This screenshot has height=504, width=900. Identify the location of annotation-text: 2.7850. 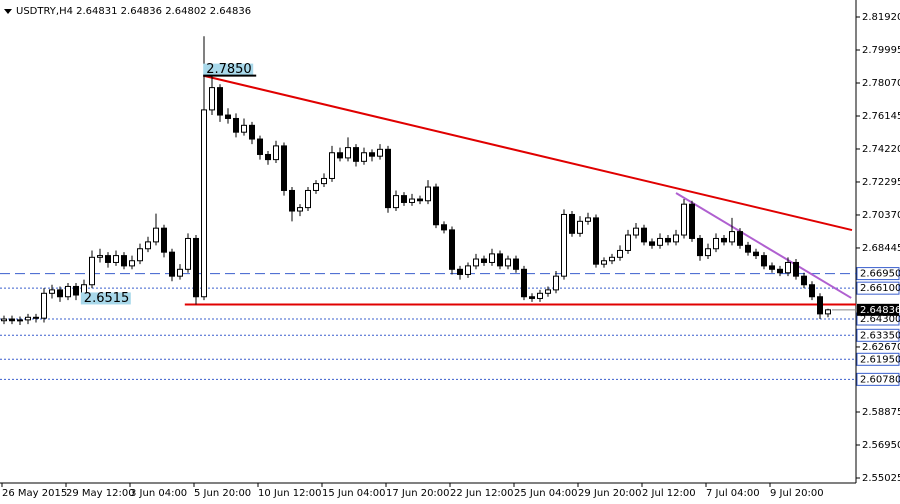
(229, 69).